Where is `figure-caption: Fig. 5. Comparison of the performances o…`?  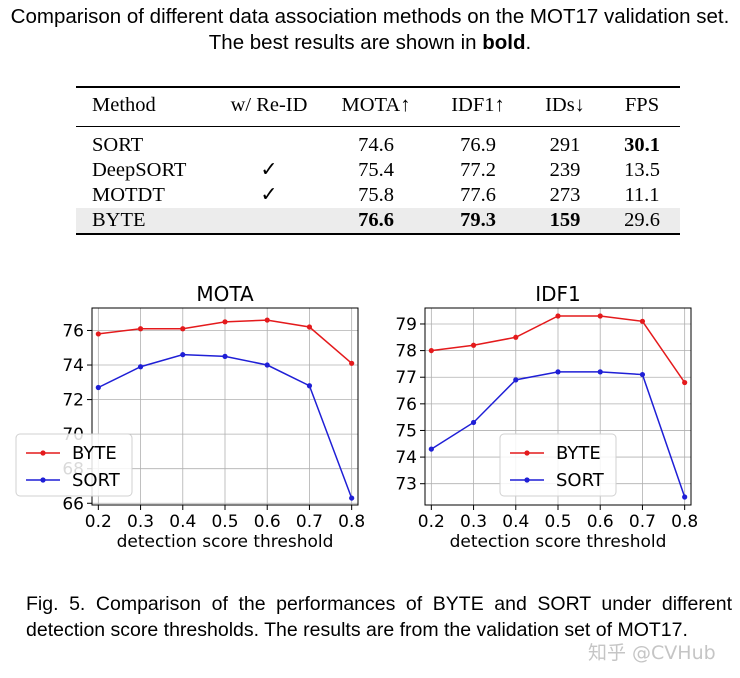
figure-caption: Fig. 5. Comparison of the performances o… is located at coordinates (379, 617).